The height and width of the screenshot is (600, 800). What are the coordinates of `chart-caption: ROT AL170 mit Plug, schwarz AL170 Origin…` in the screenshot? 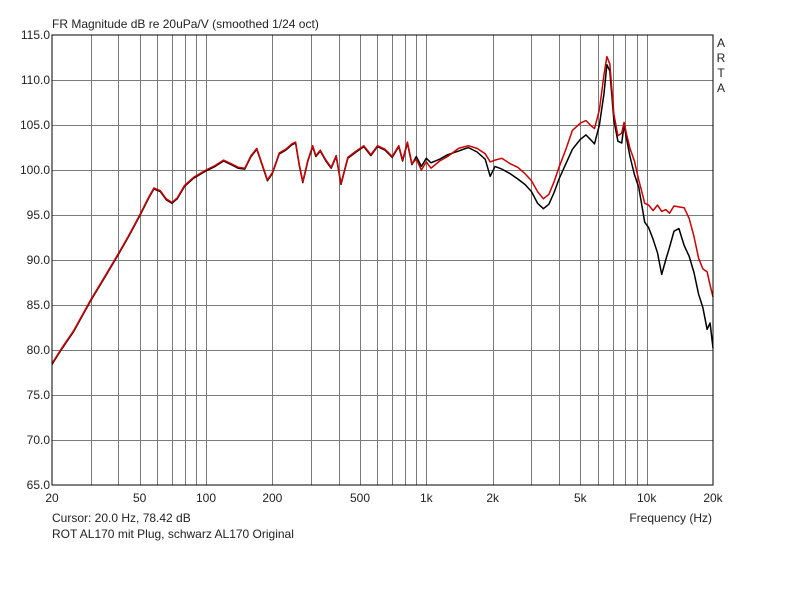 It's located at (173, 534).